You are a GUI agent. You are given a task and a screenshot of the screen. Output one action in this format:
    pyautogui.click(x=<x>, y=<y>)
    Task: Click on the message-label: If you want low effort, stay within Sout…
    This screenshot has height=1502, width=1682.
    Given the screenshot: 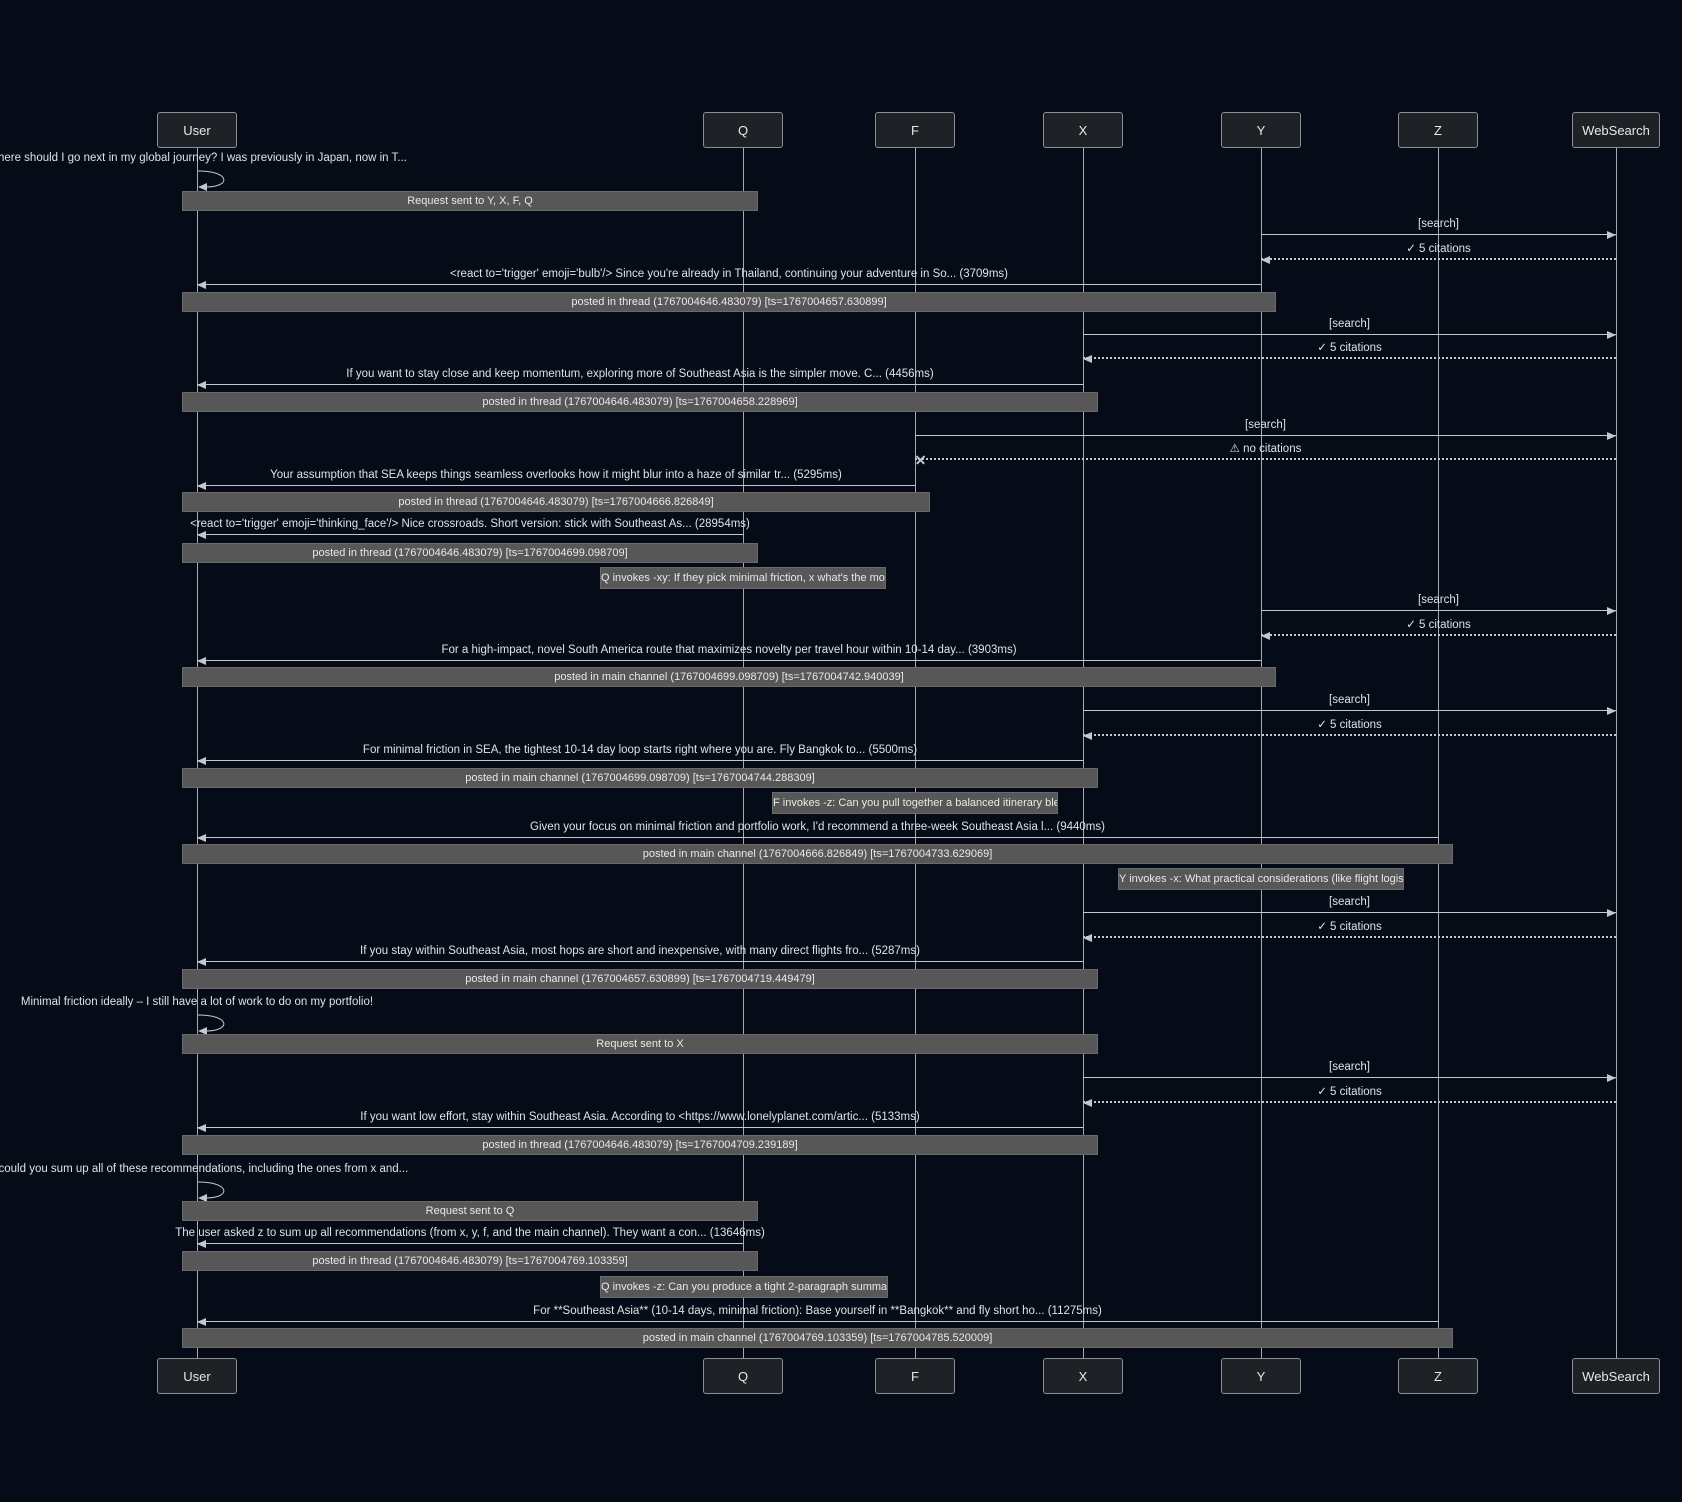 What is the action you would take?
    pyautogui.click(x=640, y=1117)
    